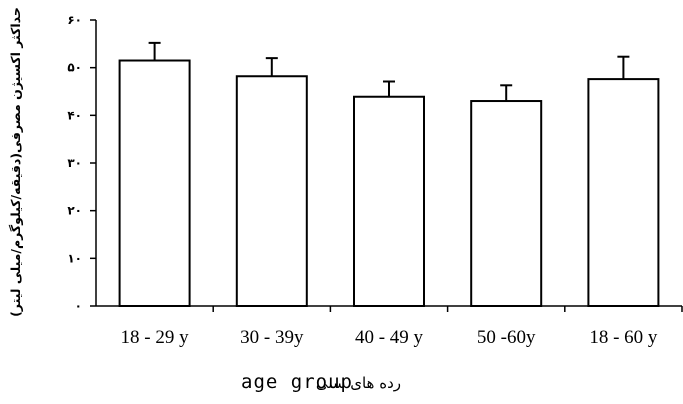 This screenshot has width=683, height=404. I want to click on y-tick-label: ۶۰, so click(74, 20).